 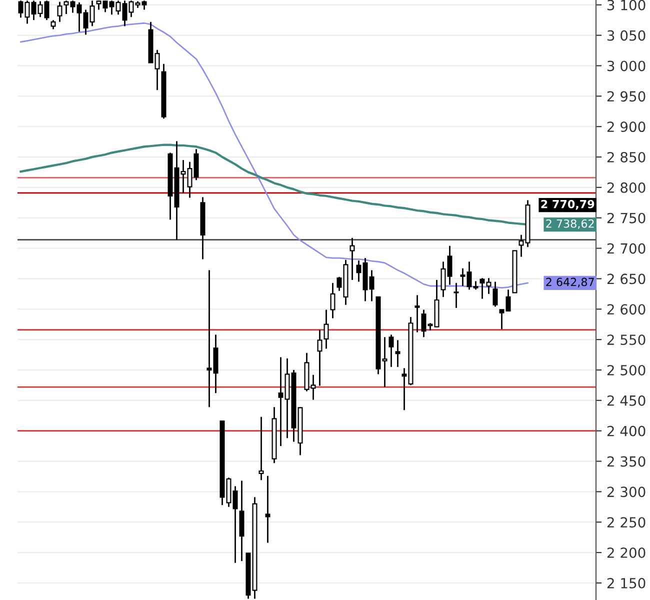 What do you see at coordinates (626, 583) in the screenshot?
I see `y-tick-label: 2 150` at bounding box center [626, 583].